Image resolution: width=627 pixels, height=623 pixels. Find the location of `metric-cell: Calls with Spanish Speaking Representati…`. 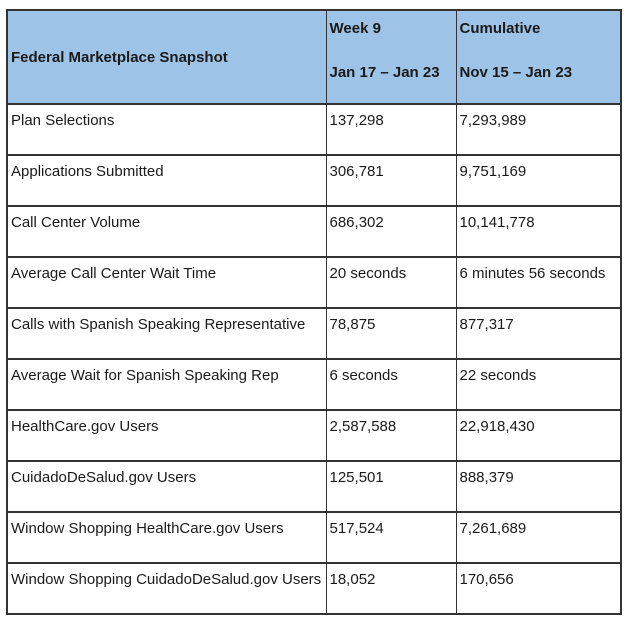

metric-cell: Calls with Spanish Speaking Representati… is located at coordinates (166, 333).